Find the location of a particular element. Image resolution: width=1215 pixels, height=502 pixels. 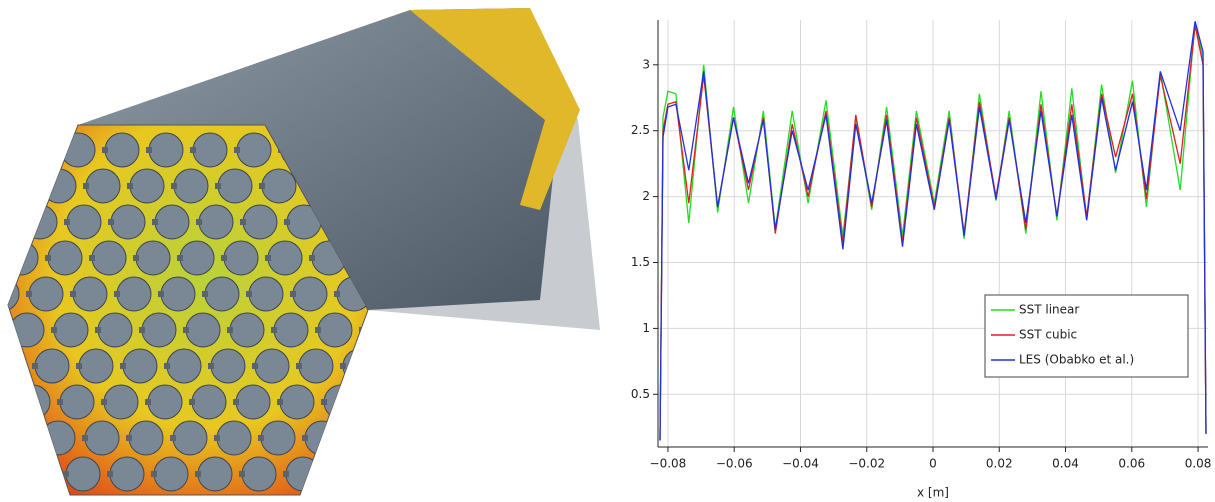

y-tick-label: 0.5 is located at coordinates (640, 394).